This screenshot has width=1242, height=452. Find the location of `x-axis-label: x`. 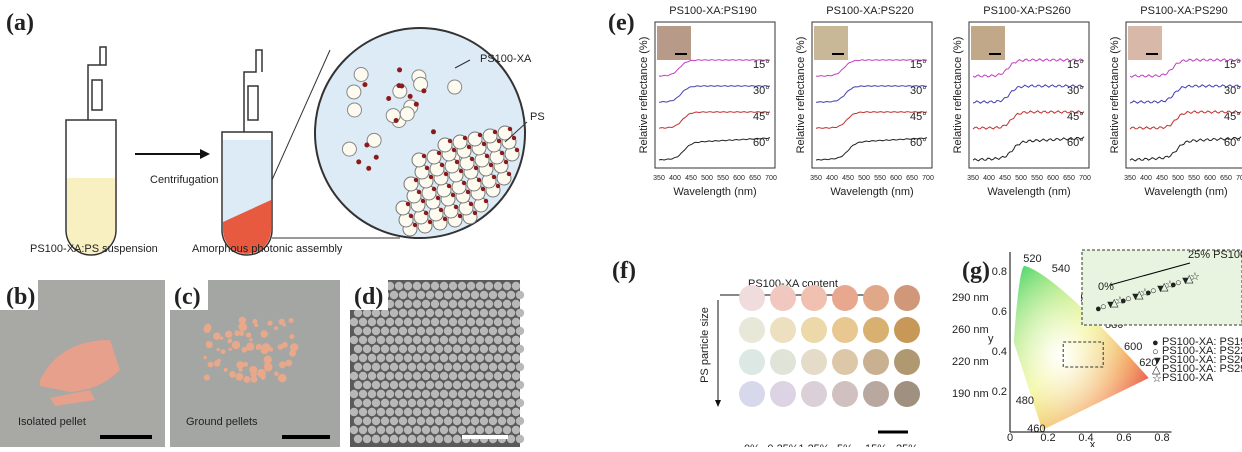

x-axis-label: x is located at coordinates (1093, 443).